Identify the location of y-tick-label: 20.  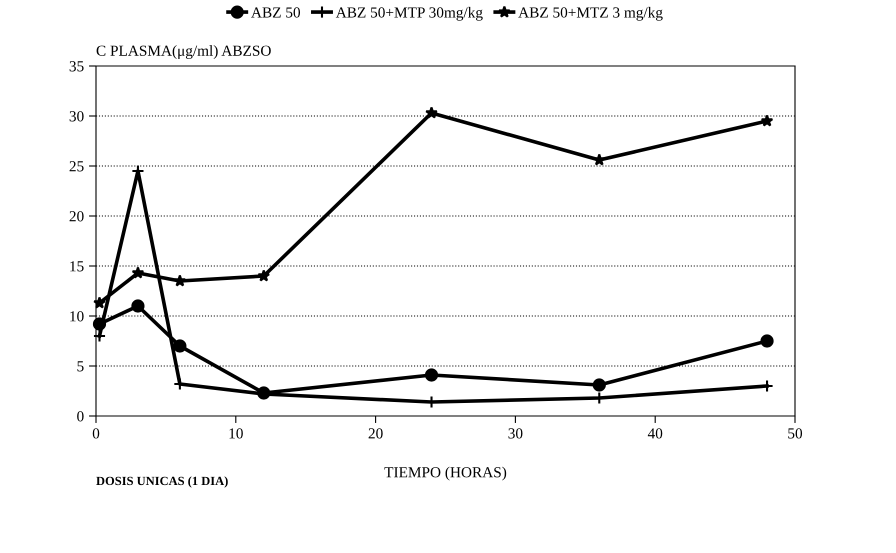
(77, 216).